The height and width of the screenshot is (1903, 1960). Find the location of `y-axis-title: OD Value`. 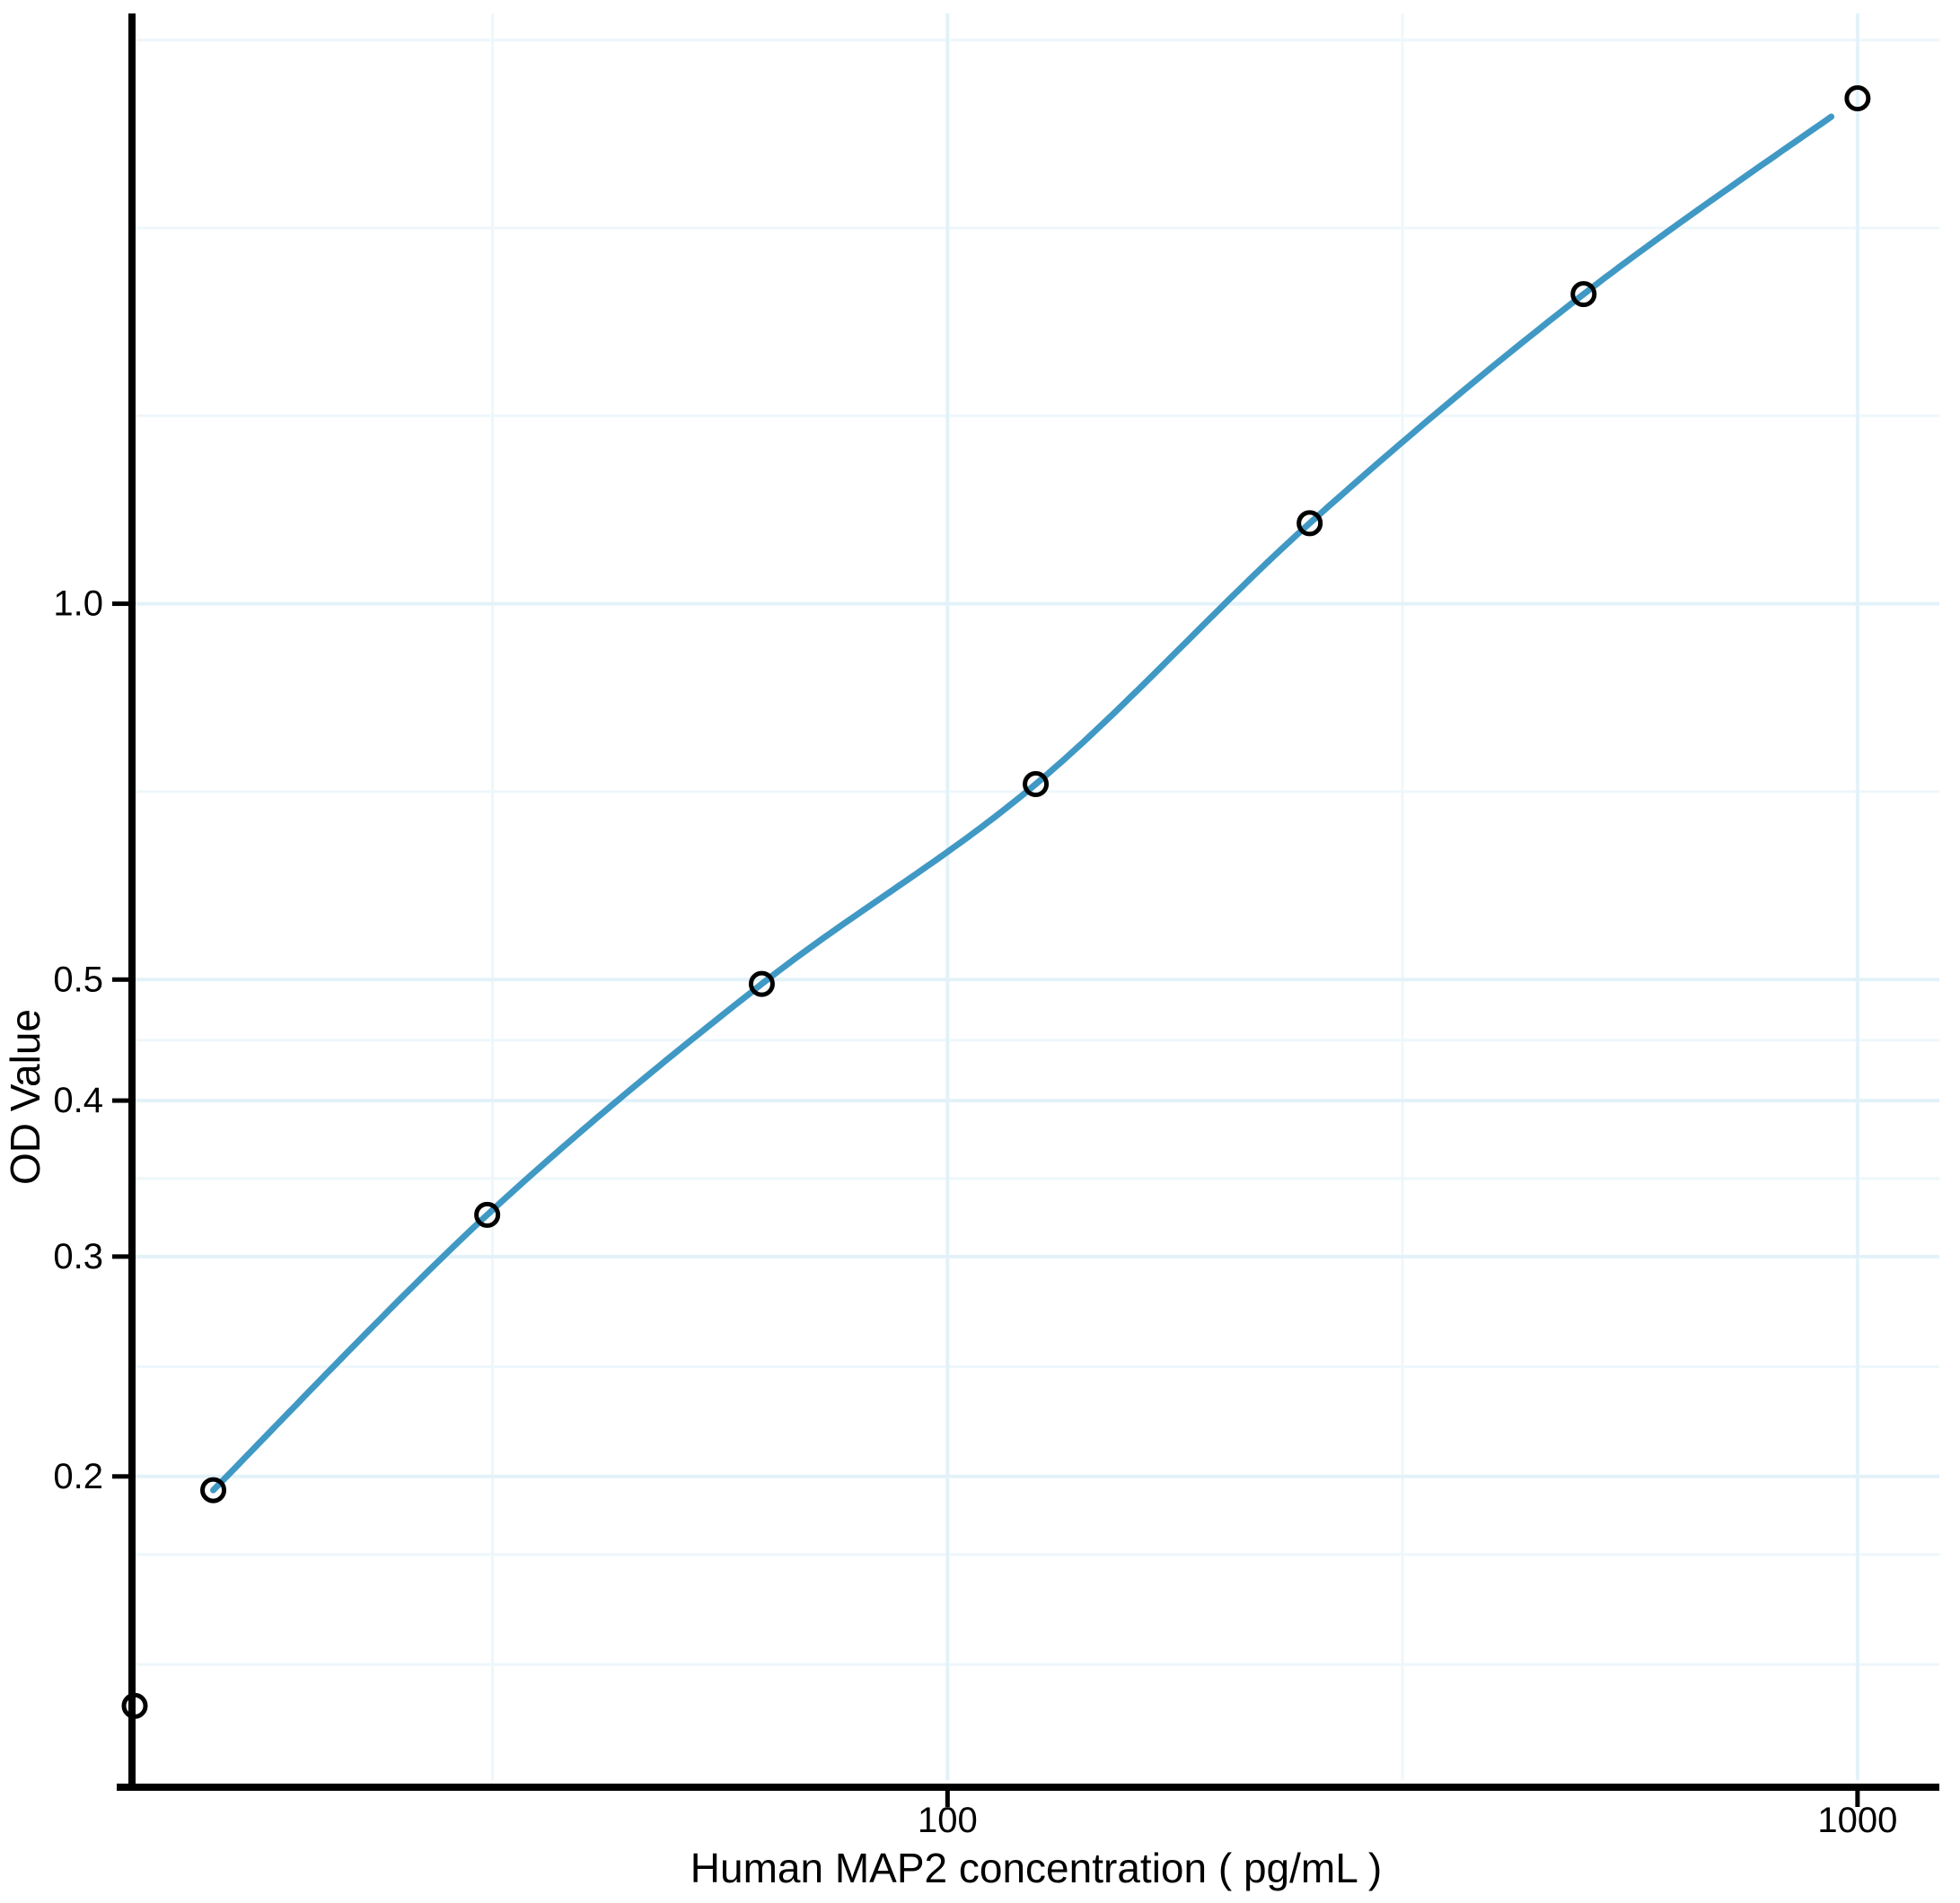

y-axis-title: OD Value is located at coordinates (25, 1097).